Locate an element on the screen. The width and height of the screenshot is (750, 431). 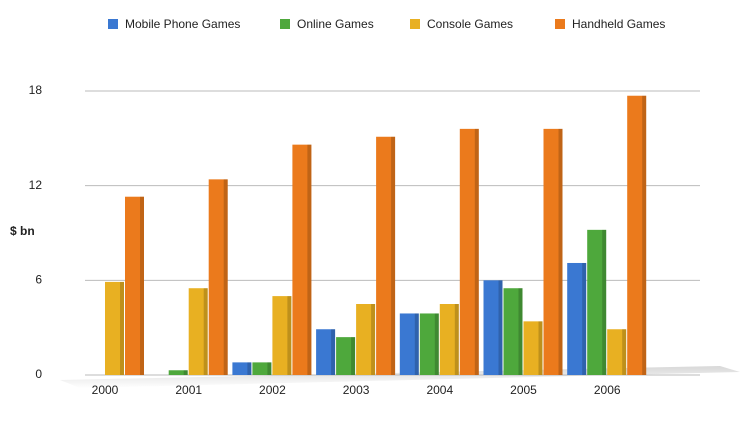
y-axis-label: $ bn is located at coordinates (22, 231).